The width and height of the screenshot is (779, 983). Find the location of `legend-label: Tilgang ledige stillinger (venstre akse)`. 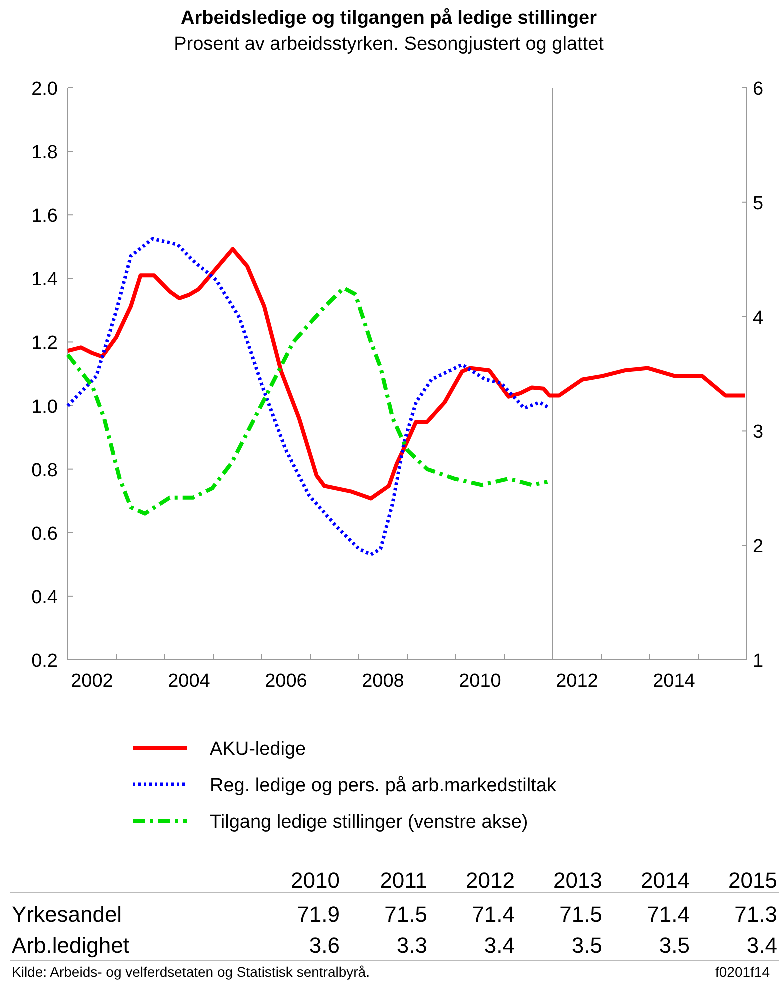

legend-label: Tilgang ledige stillinger (venstre akse) is located at coordinates (369, 822).